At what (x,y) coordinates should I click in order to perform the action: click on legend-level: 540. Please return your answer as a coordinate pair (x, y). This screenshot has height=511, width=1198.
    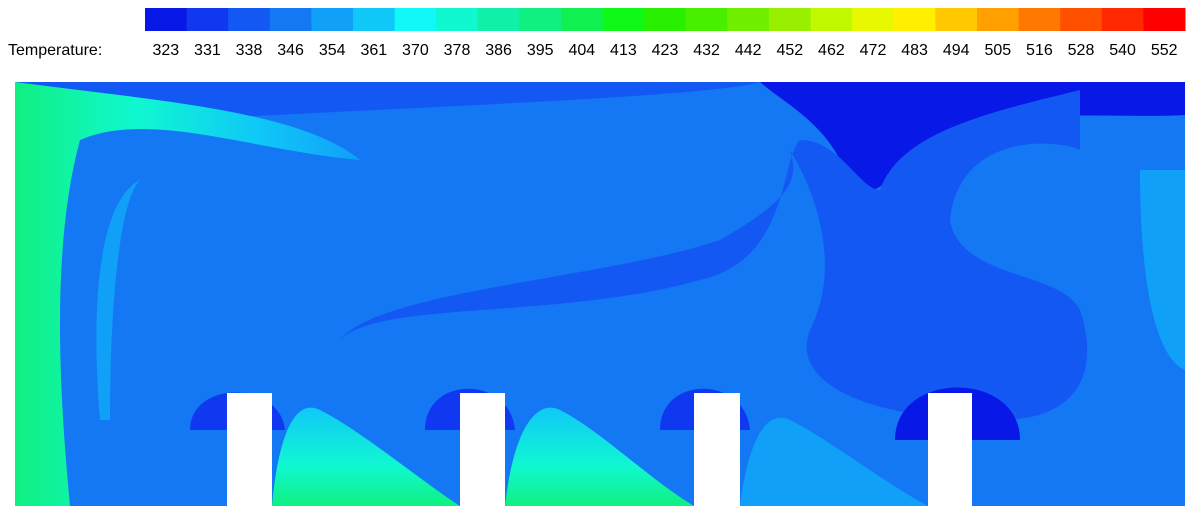
    Looking at the image, I should click on (1122, 50).